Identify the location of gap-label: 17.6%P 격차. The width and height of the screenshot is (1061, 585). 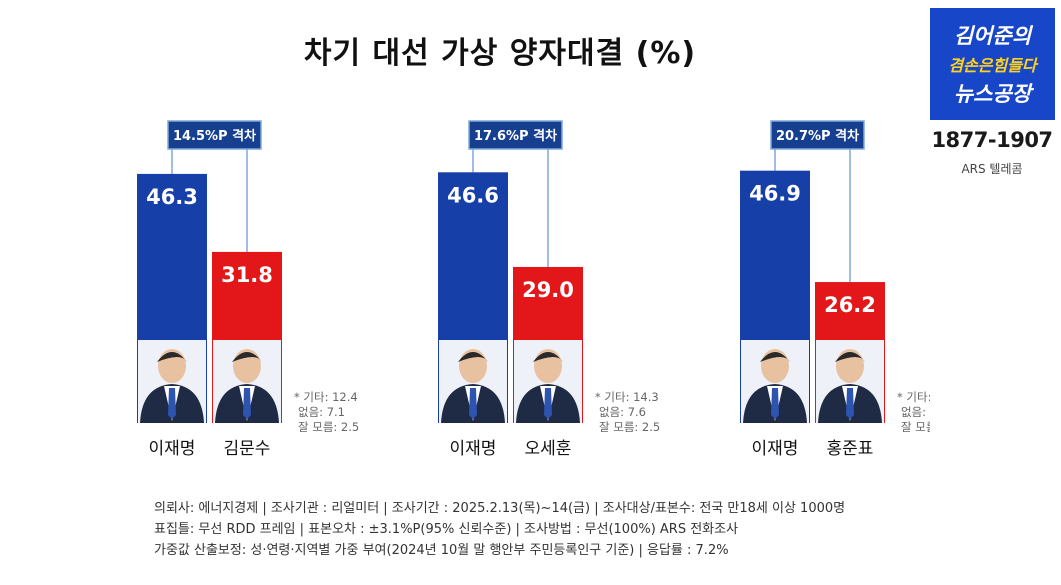
(515, 136).